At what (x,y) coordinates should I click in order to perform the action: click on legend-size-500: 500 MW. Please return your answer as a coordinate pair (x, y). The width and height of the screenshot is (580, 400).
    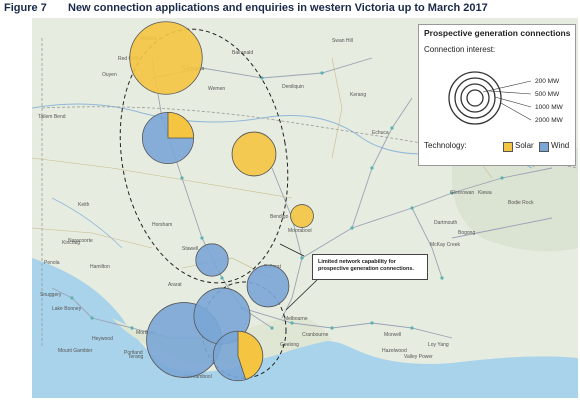
    Looking at the image, I should click on (547, 94).